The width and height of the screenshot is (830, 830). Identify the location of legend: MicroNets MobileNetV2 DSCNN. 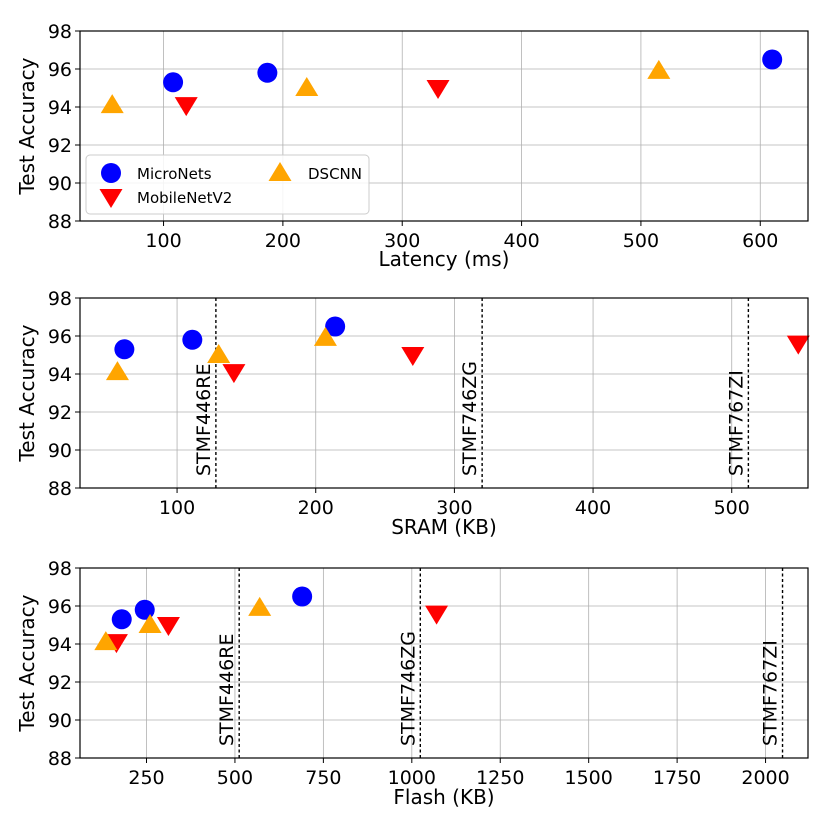
(227, 184).